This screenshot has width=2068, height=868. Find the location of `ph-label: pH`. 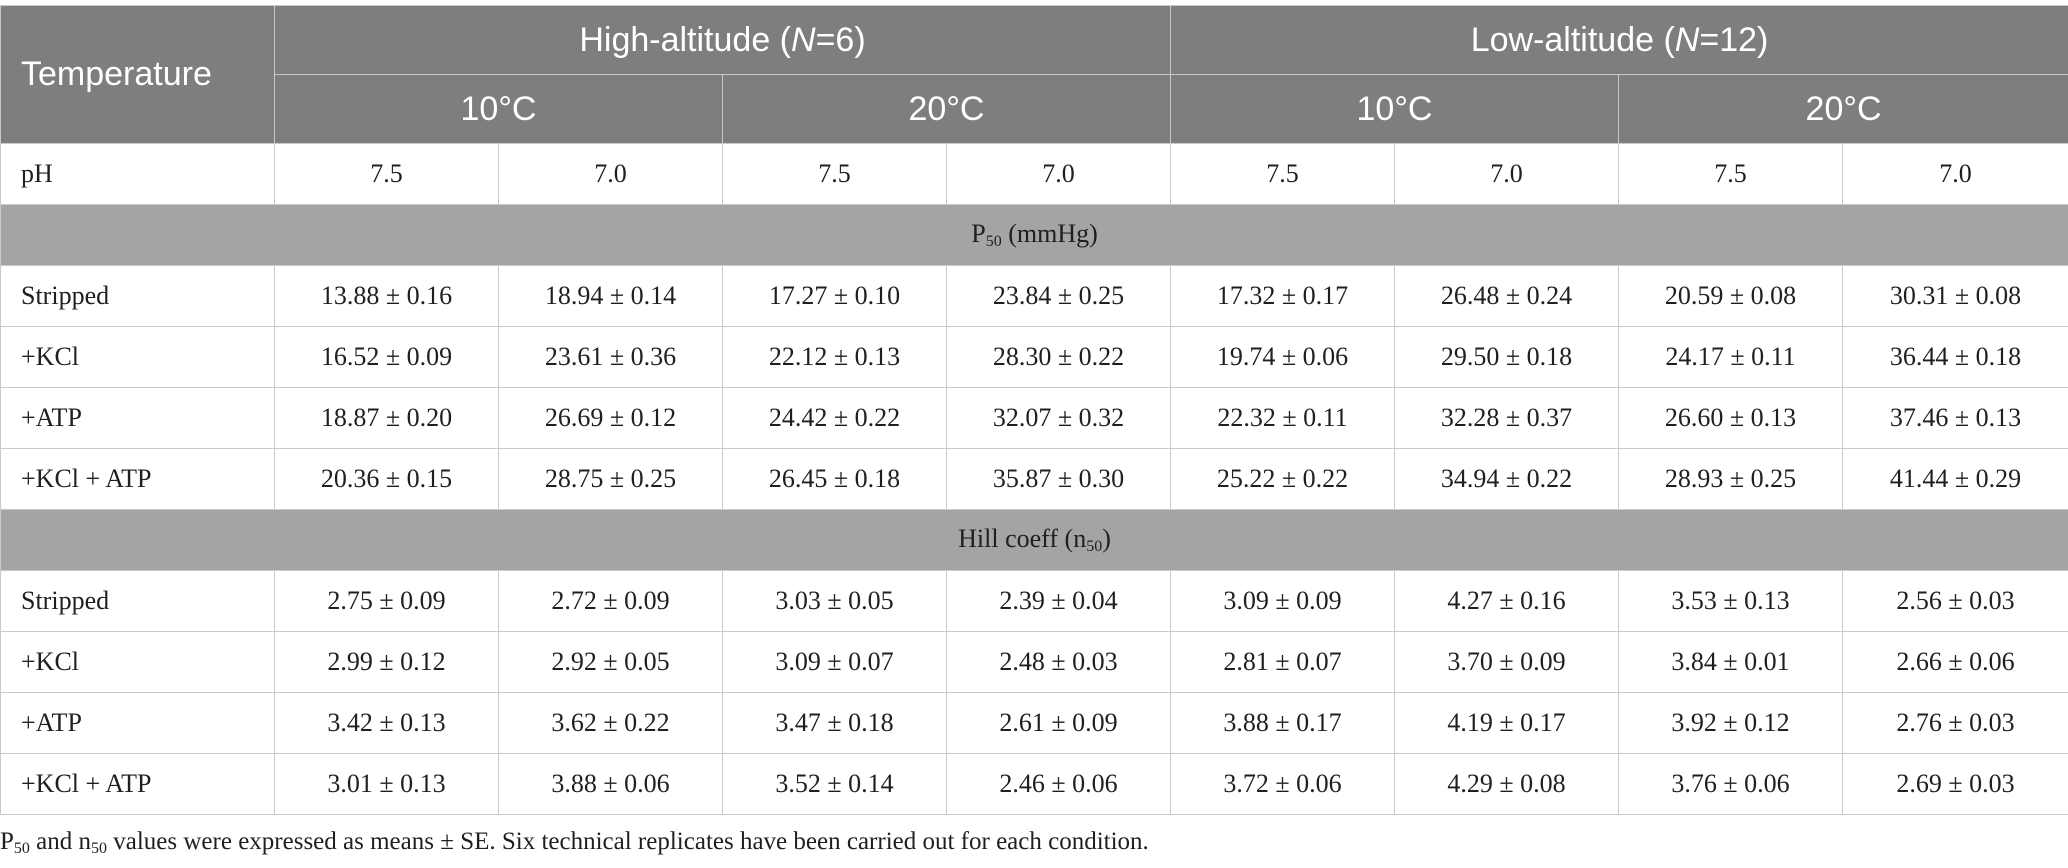

ph-label: pH is located at coordinates (137, 174).